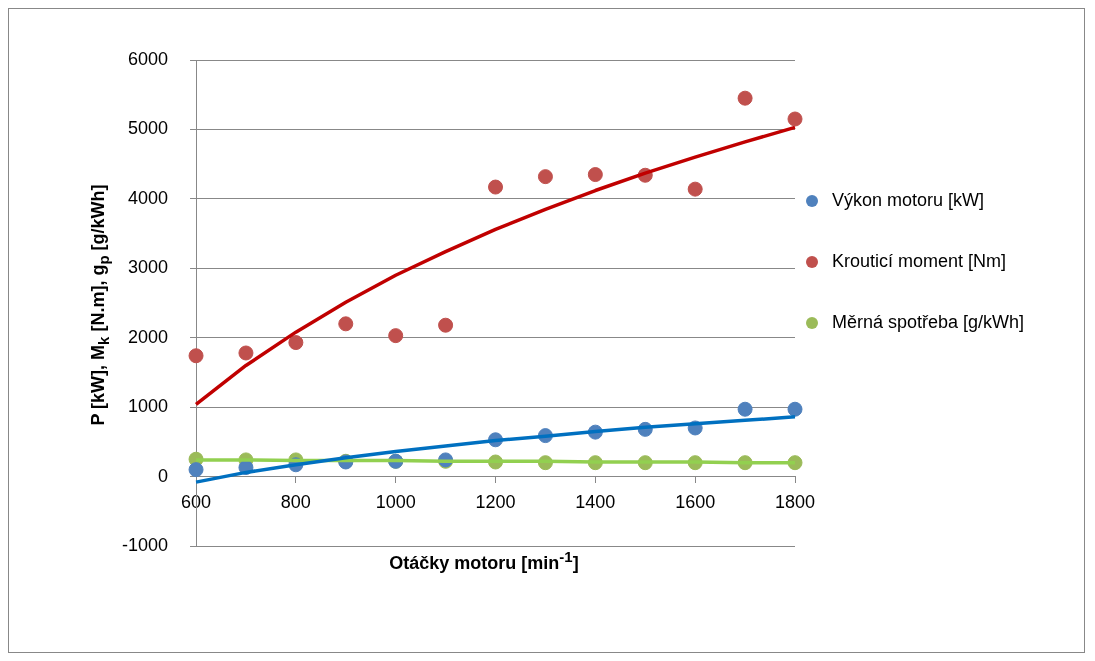  I want to click on x-tick-label: 1200, so click(495, 502).